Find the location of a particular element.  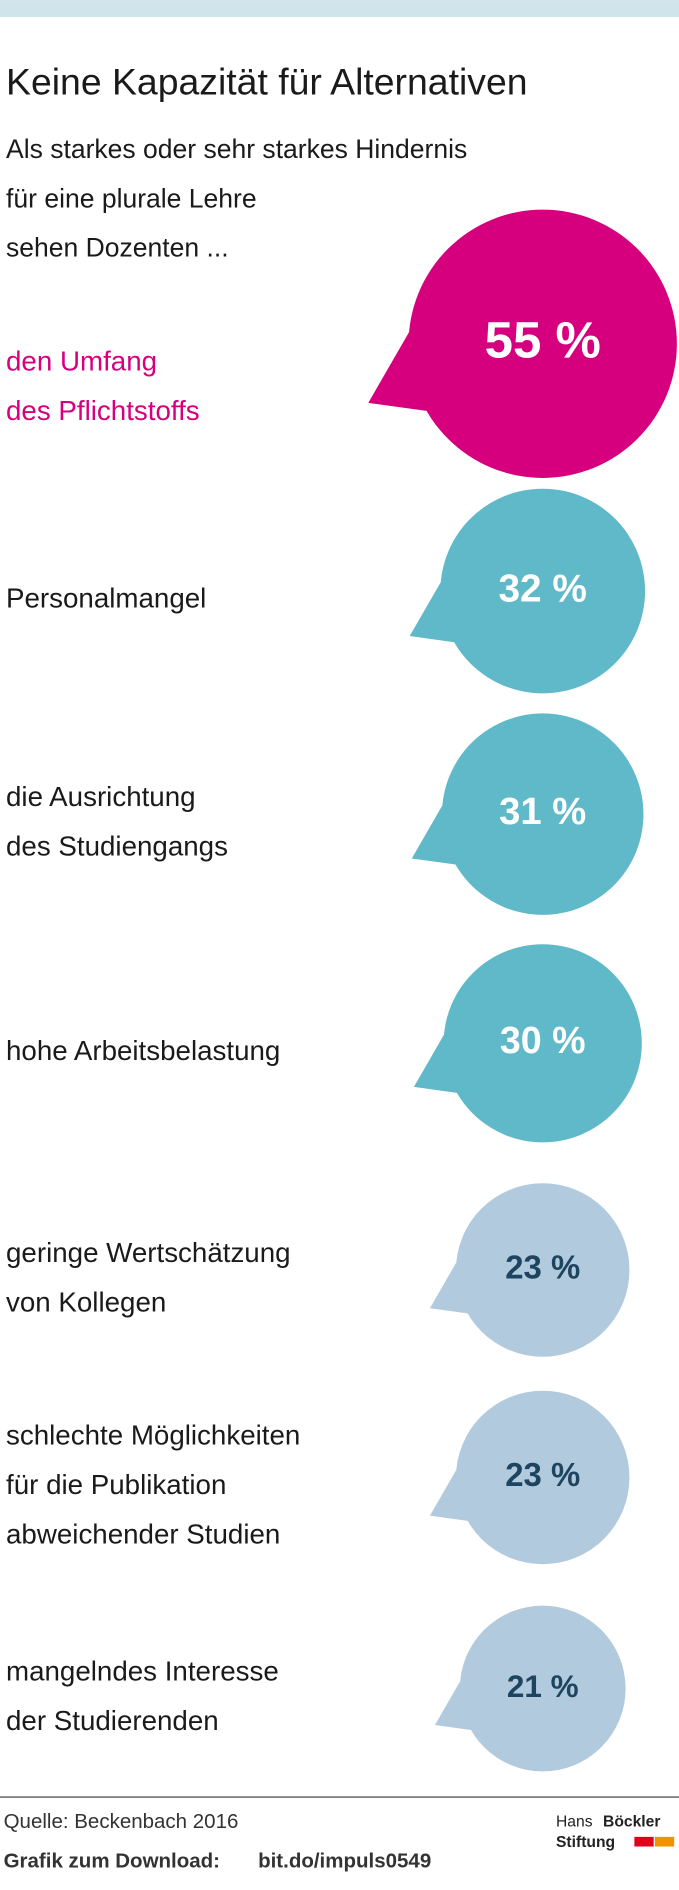

category-label: den Umfang des Pflichtstoffs is located at coordinates (103, 386).